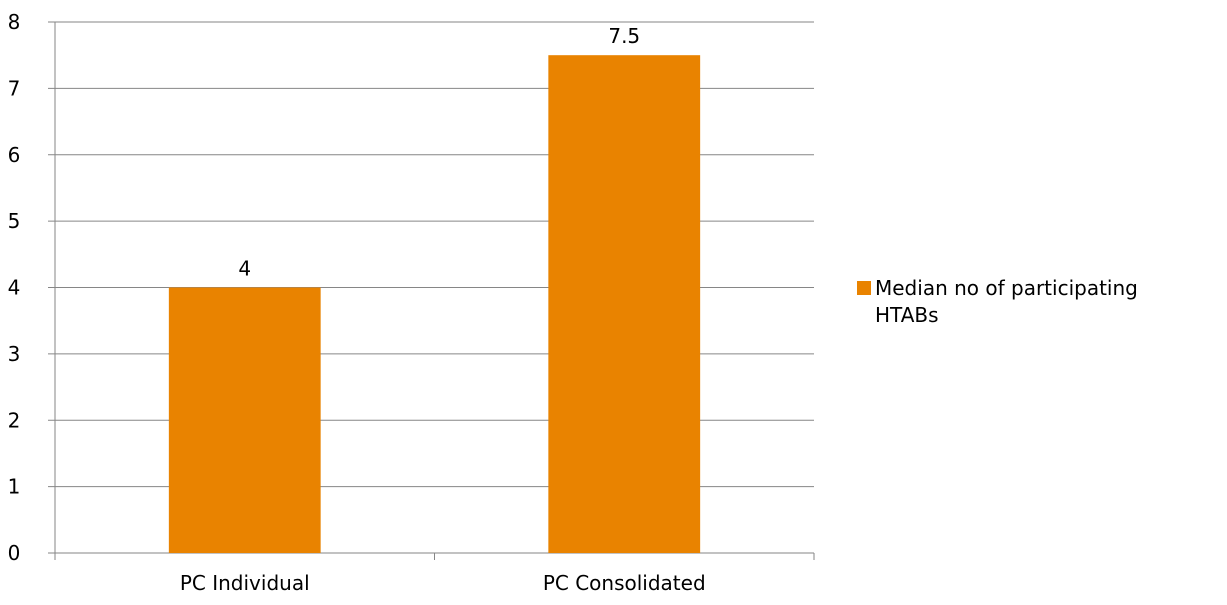 The height and width of the screenshot is (605, 1227). What do you see at coordinates (624, 36) in the screenshot?
I see `data-label-1: 7.5` at bounding box center [624, 36].